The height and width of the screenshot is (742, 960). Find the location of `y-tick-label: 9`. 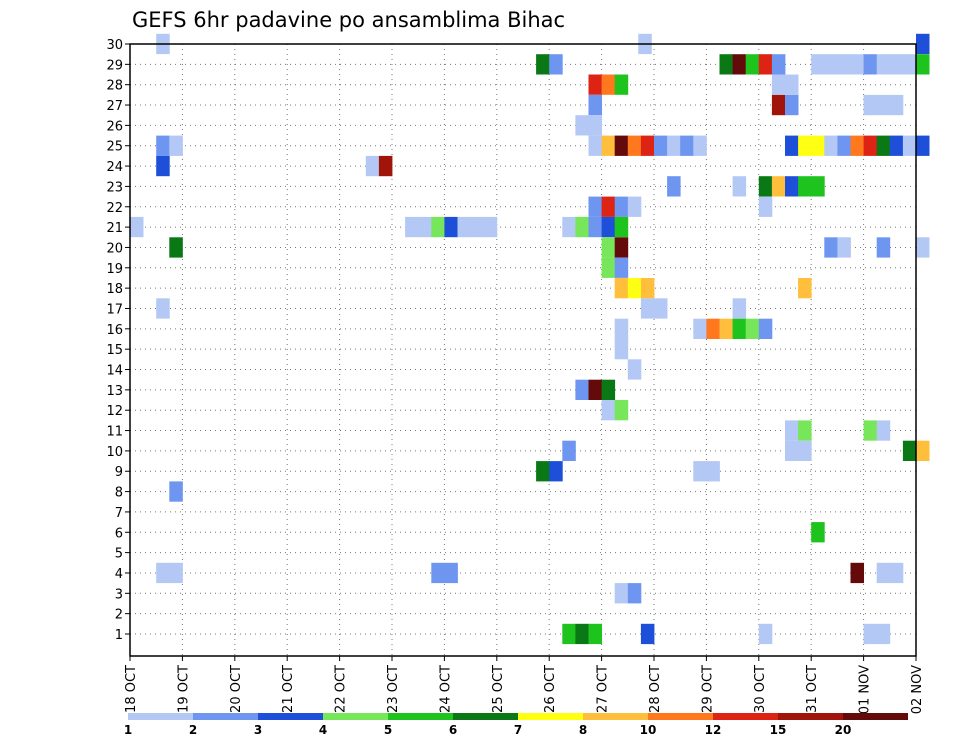

y-tick-label: 9 is located at coordinates (119, 472).